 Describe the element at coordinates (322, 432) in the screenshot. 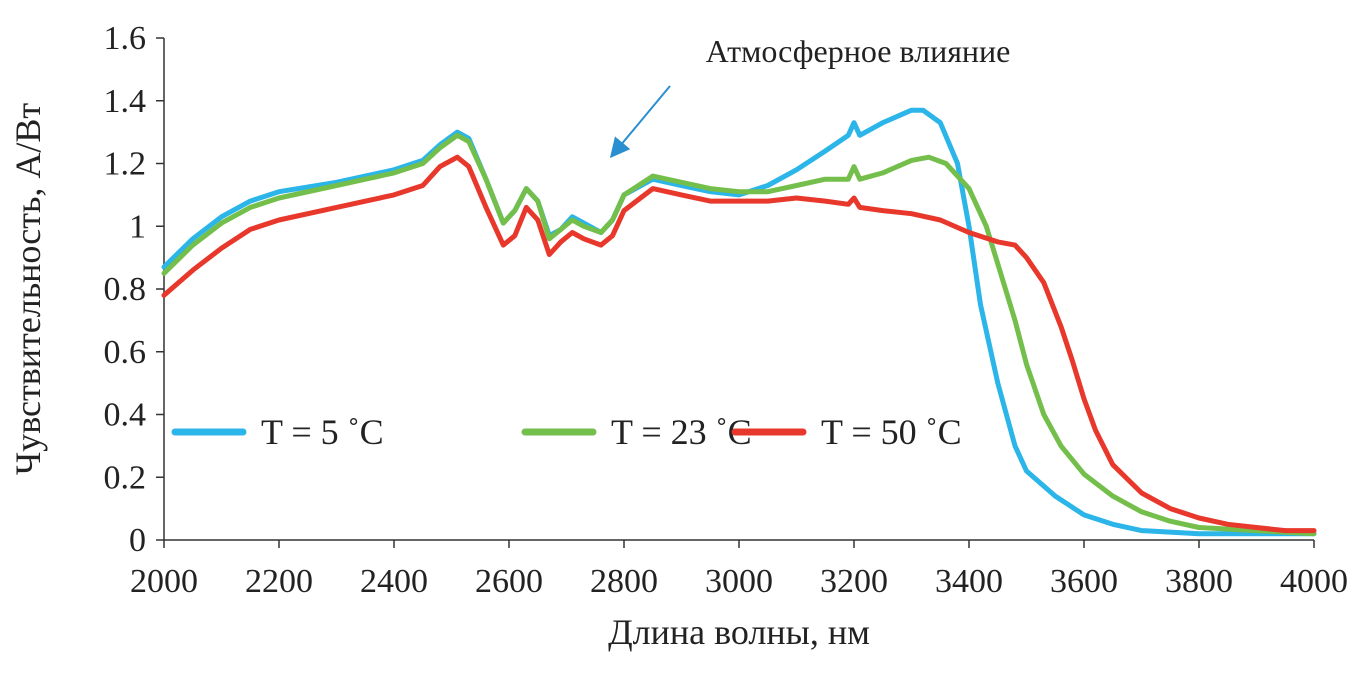

I see `legend-label-1: T = 5 ˚C` at that location.